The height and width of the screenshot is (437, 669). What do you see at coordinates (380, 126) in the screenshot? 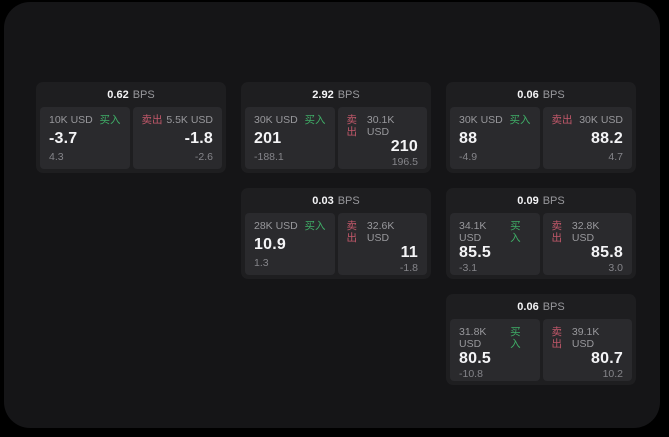
I see `sell-amount: 30.1K USD` at bounding box center [380, 126].